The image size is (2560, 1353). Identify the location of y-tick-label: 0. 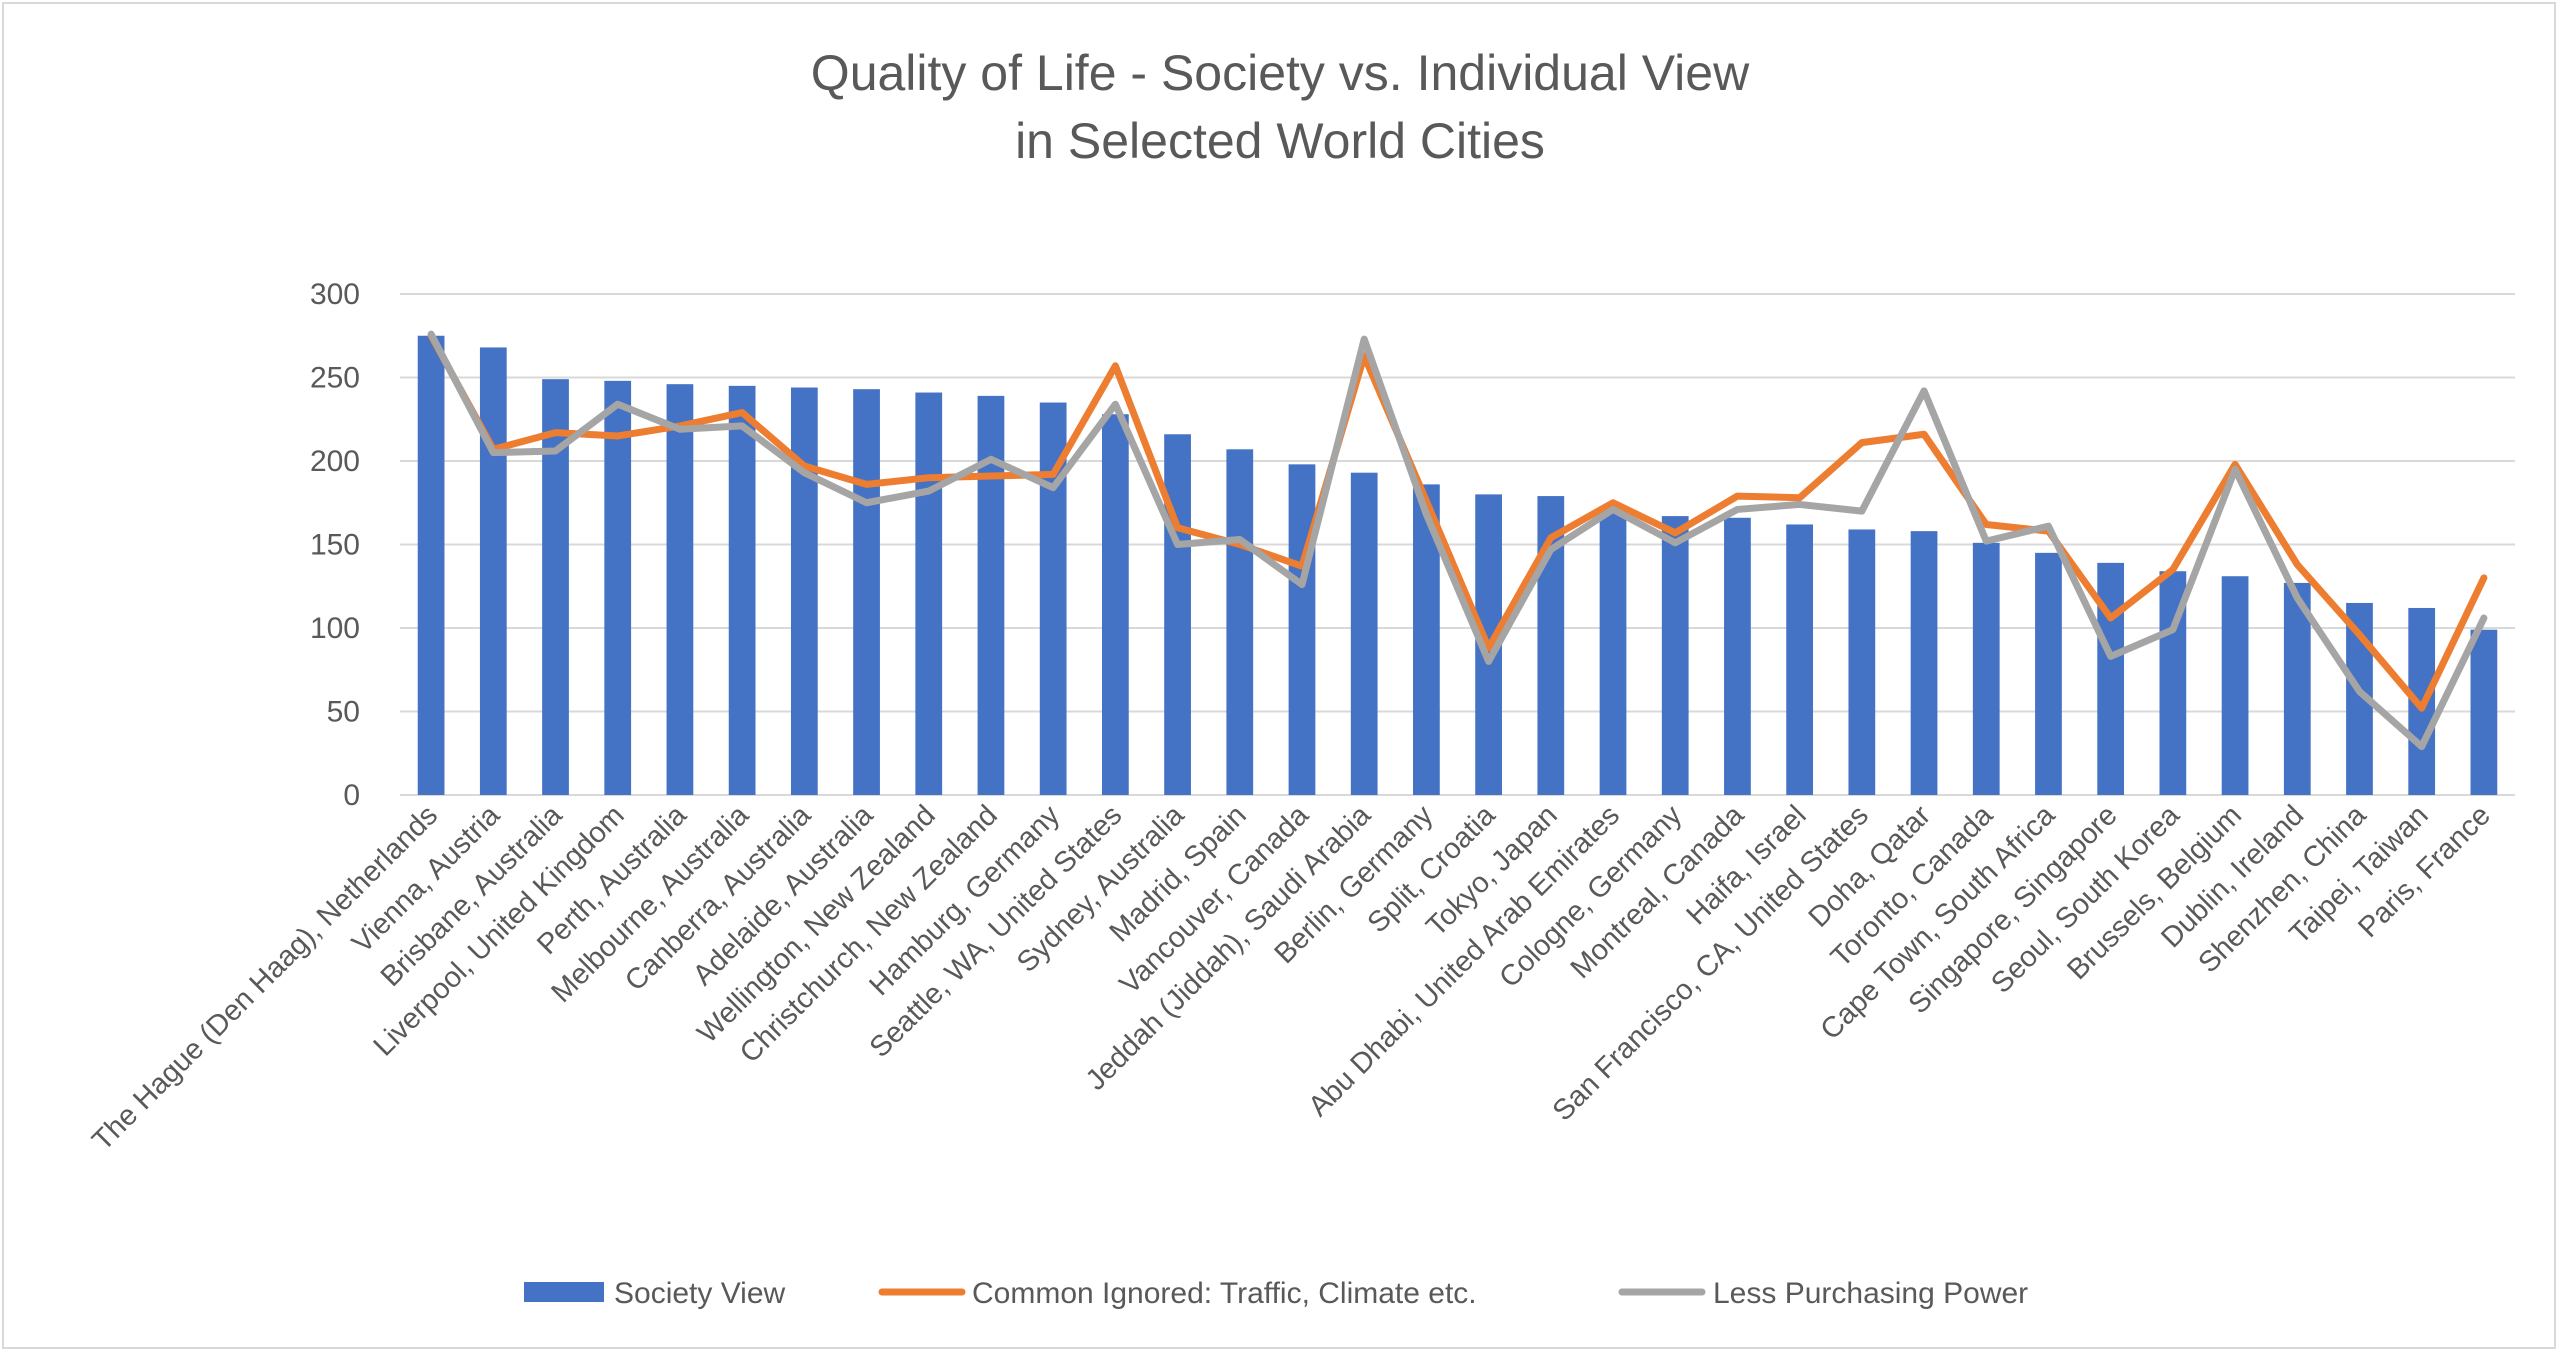
(351, 795).